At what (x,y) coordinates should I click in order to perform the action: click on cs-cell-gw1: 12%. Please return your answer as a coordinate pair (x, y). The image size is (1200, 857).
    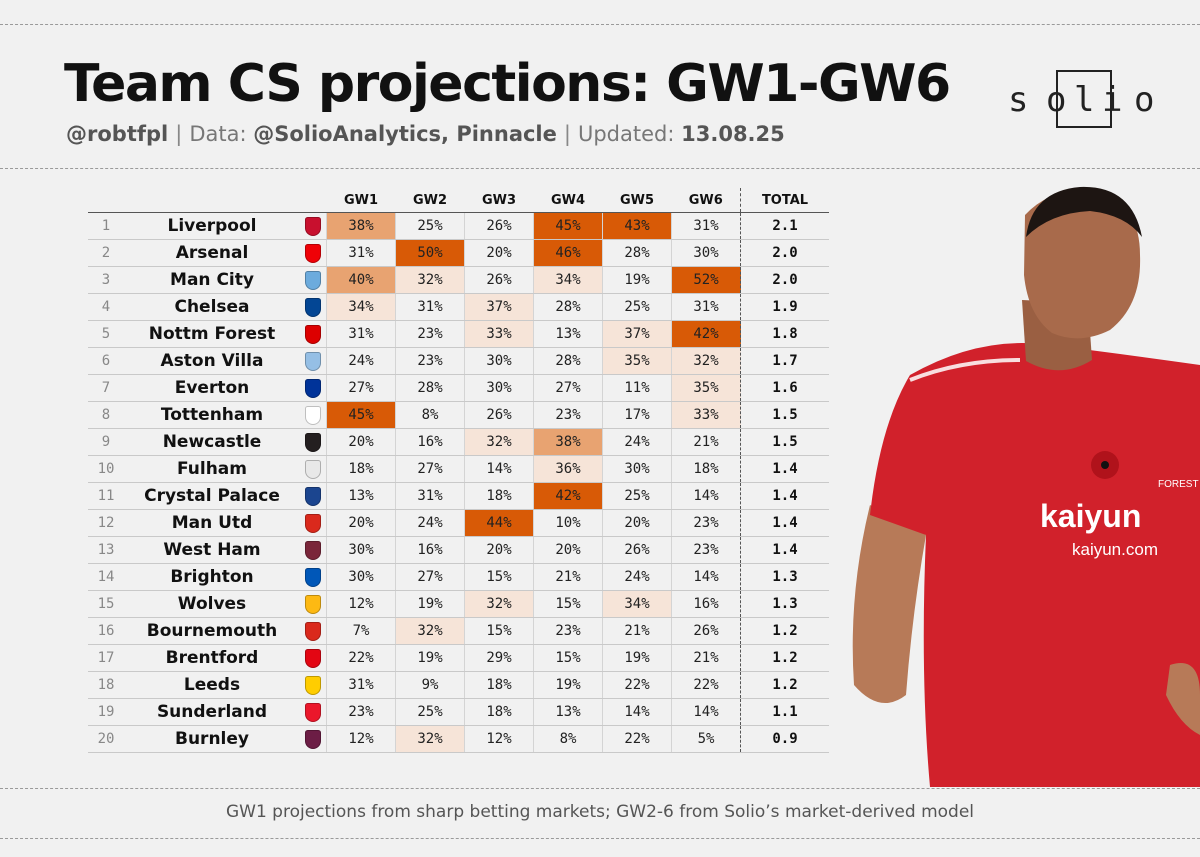
    Looking at the image, I should click on (361, 604).